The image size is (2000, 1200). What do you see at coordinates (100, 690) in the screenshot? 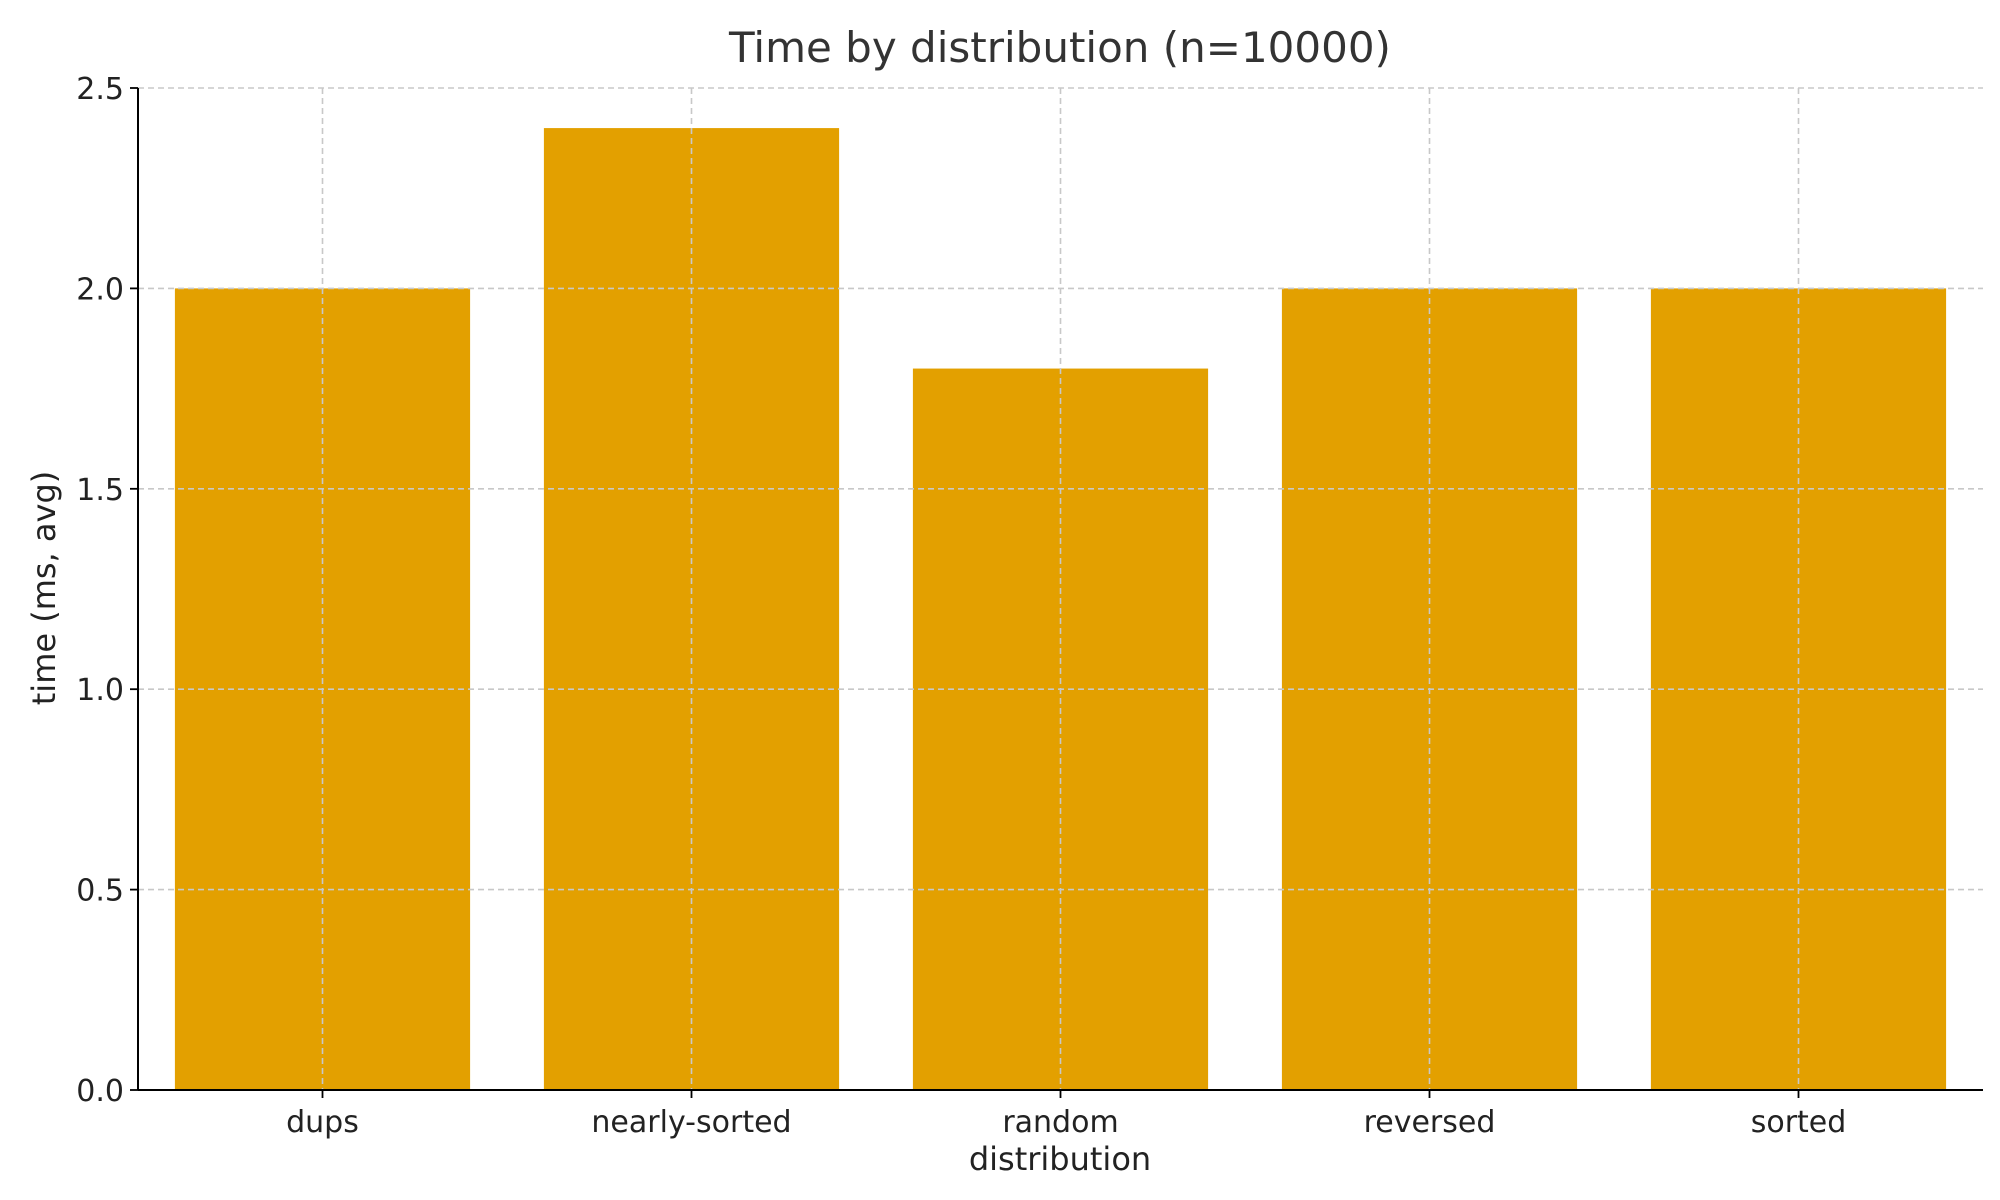
I see `y-tick-label: 1.0` at bounding box center [100, 690].